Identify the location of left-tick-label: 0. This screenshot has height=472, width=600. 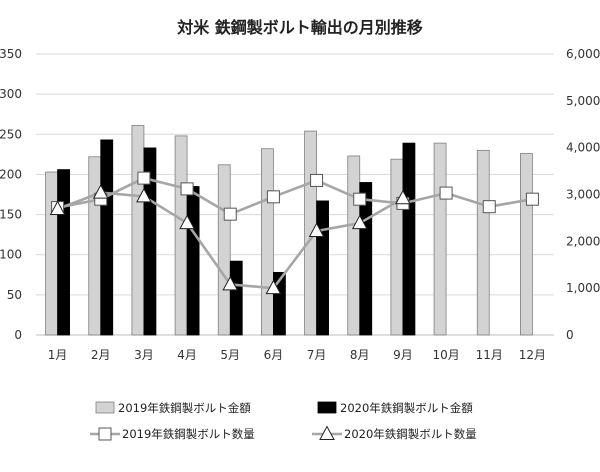
(18, 335).